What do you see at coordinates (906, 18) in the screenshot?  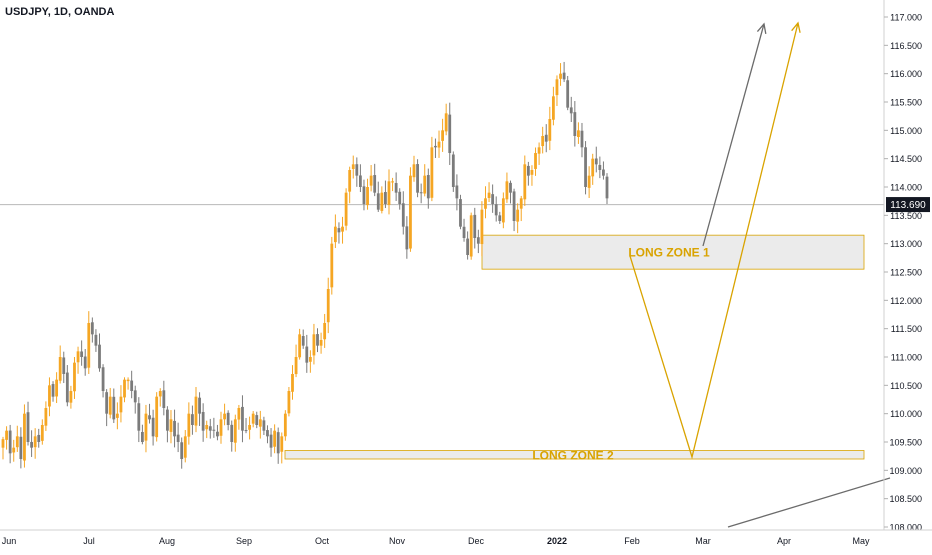 I see `y-tick-label: 117.000` at bounding box center [906, 18].